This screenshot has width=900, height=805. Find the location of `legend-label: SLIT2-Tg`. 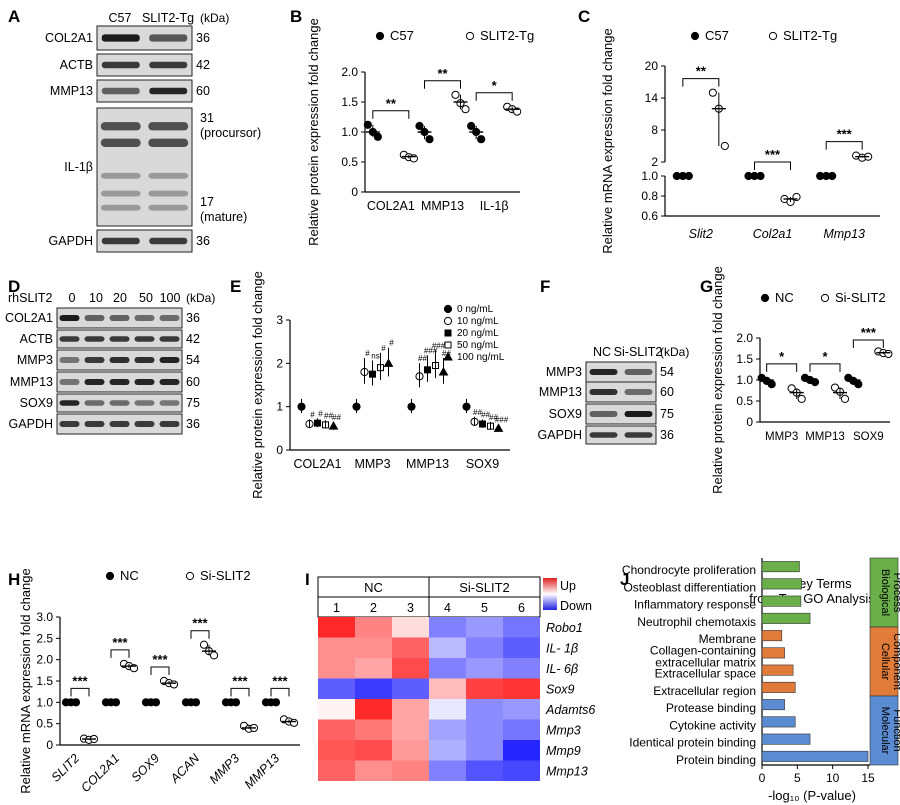

legend-label: SLIT2-Tg is located at coordinates (507, 35).